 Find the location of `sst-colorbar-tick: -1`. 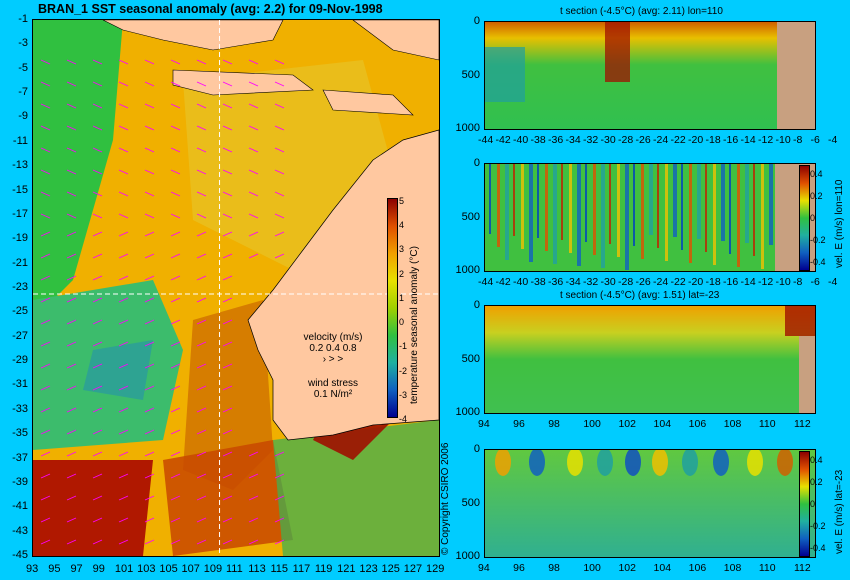

sst-colorbar-tick: -1 is located at coordinates (403, 346).